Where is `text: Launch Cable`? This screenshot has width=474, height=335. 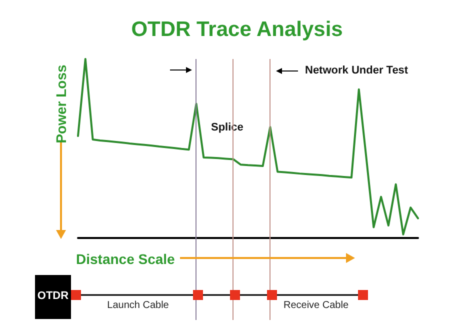 text: Launch Cable is located at coordinates (138, 305).